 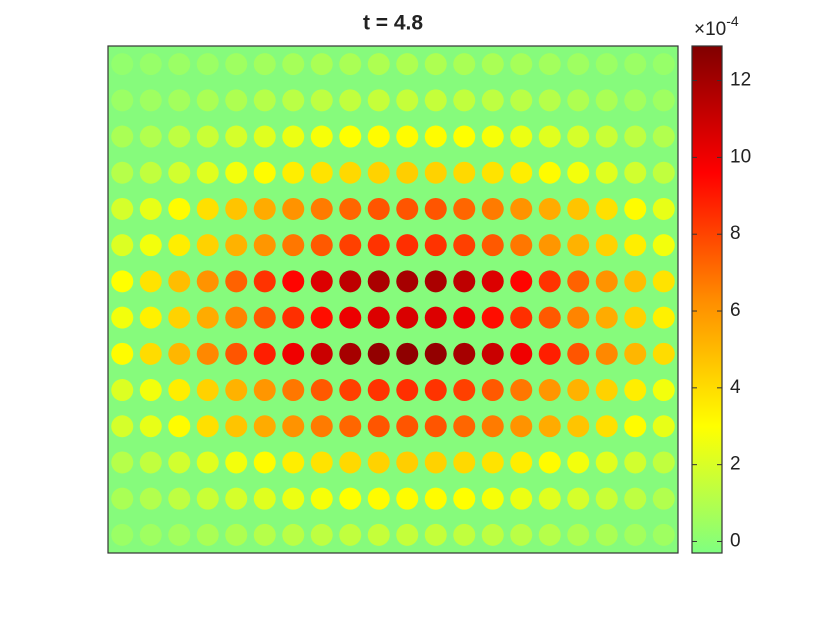 What do you see at coordinates (732, 21) in the screenshot?
I see `multiplier-exponent: -4` at bounding box center [732, 21].